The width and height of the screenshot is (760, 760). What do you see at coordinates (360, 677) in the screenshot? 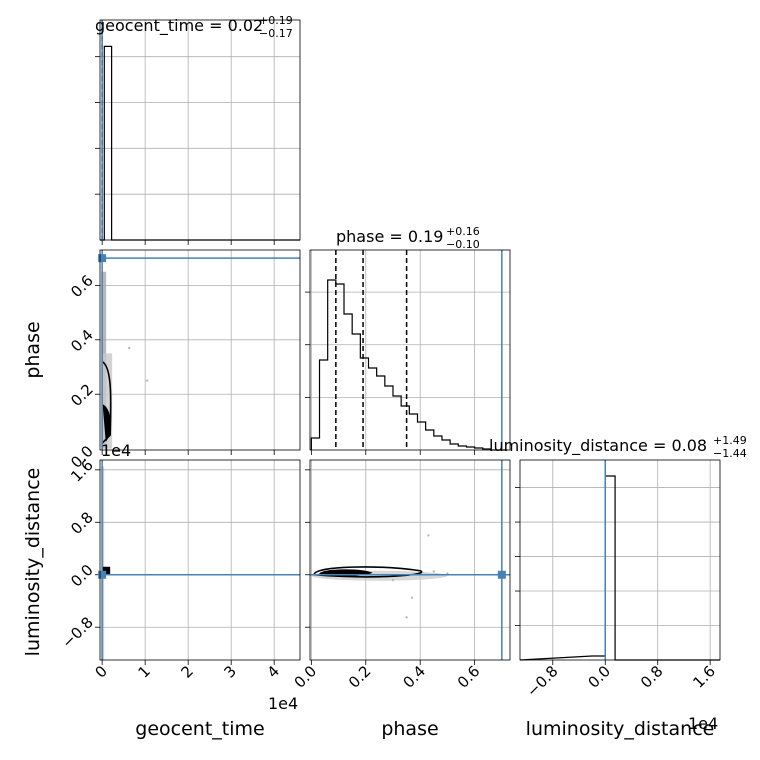
I see `scatter-luminosity-distance-vs-phase-xtick-label-1: 0.2` at bounding box center [360, 677].